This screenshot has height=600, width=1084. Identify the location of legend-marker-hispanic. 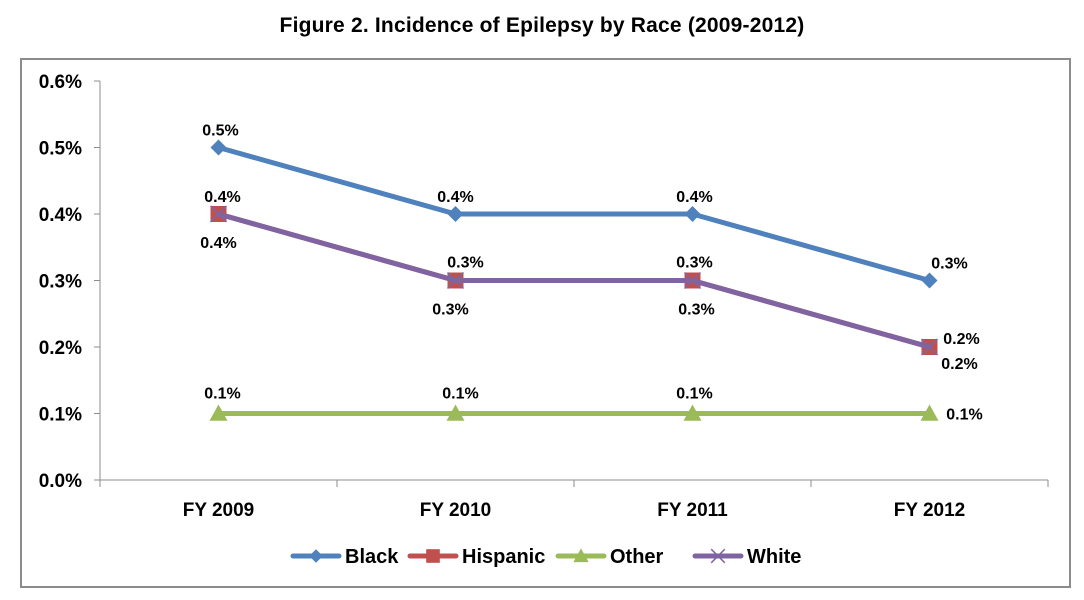
(433, 556).